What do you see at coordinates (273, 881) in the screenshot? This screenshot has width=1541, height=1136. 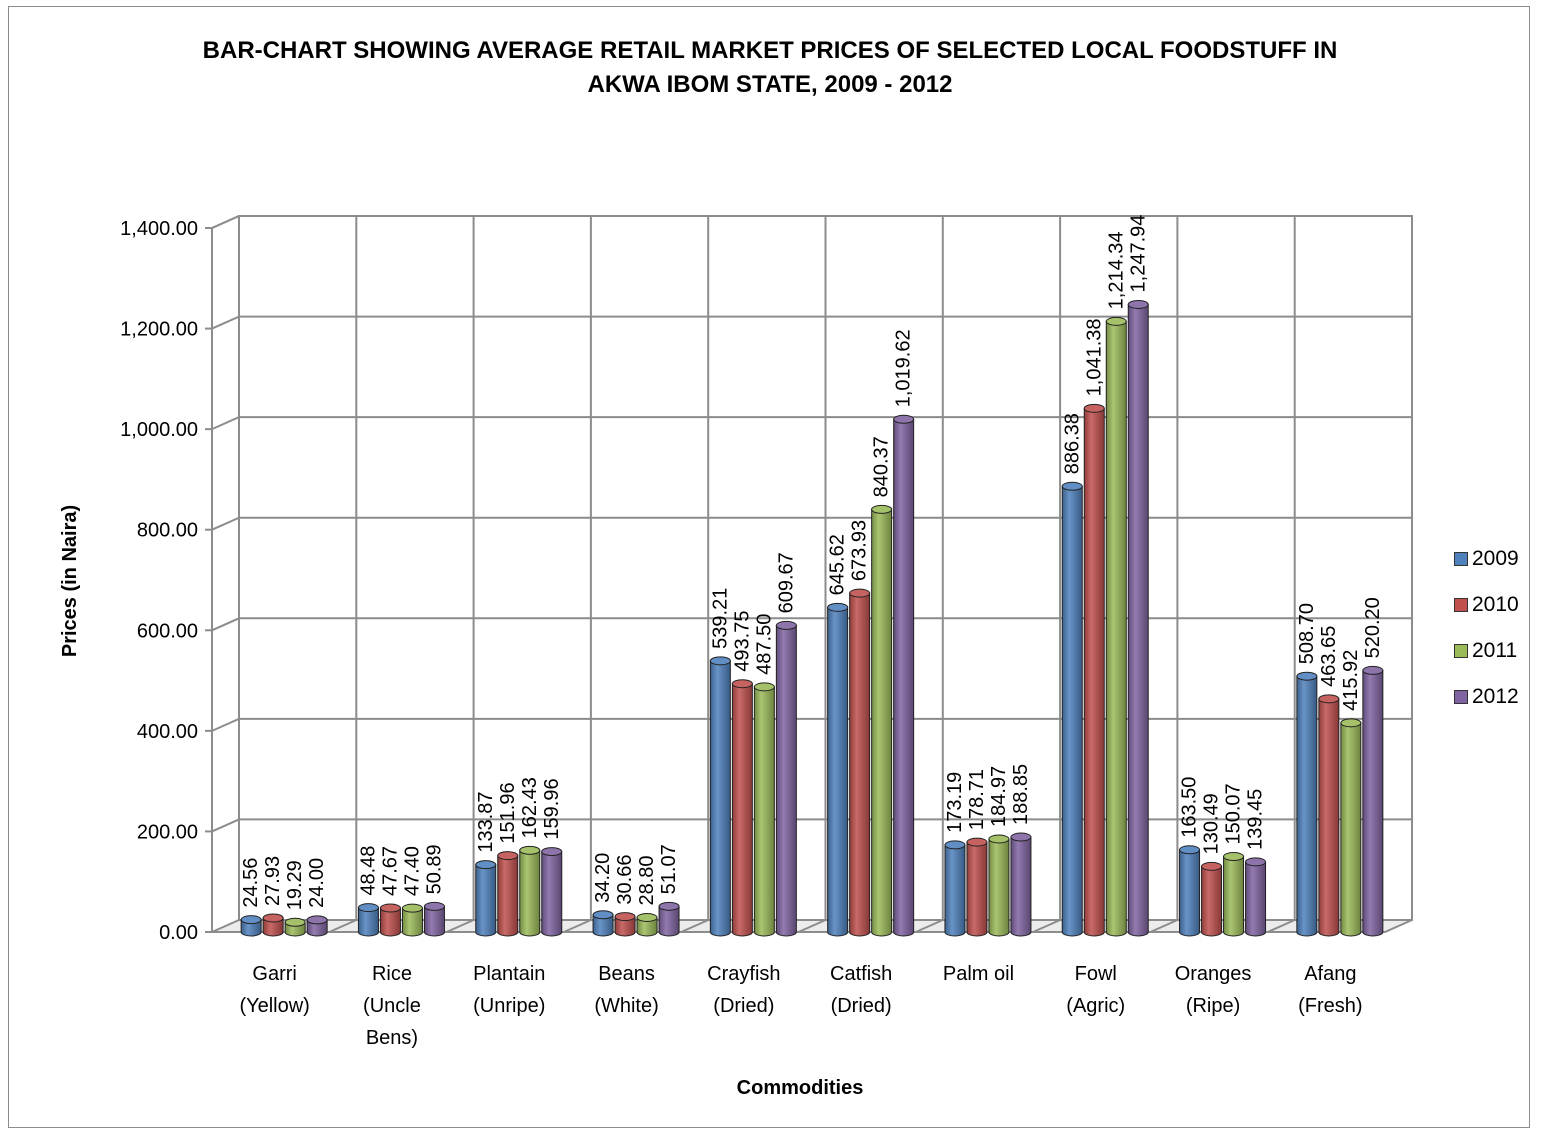 I see `data-label: 27.93` at bounding box center [273, 881].